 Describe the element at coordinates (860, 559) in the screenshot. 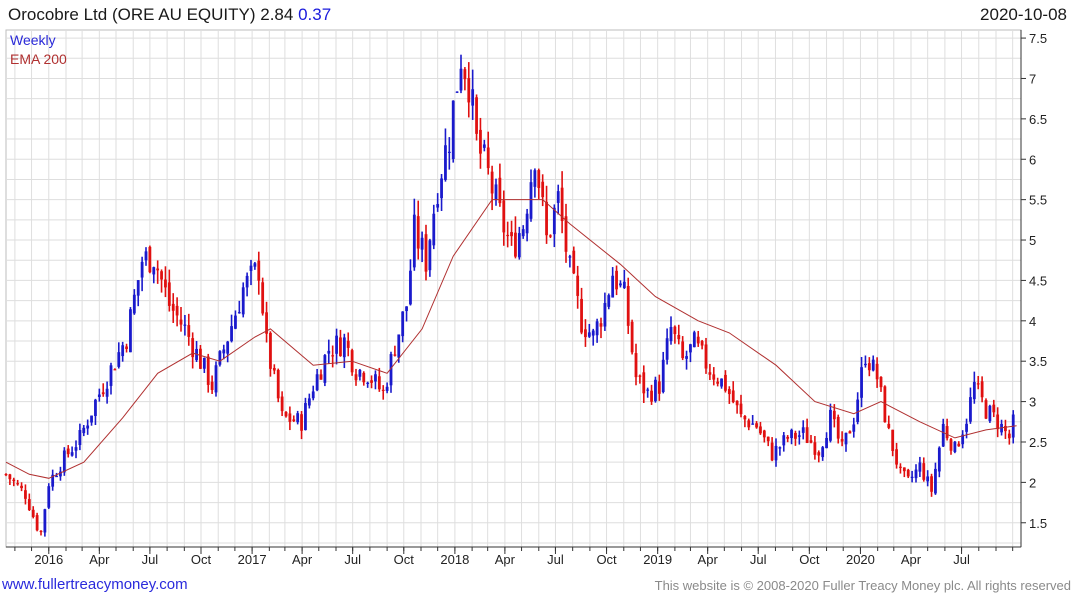

I see `x-tick-label: 2020` at that location.